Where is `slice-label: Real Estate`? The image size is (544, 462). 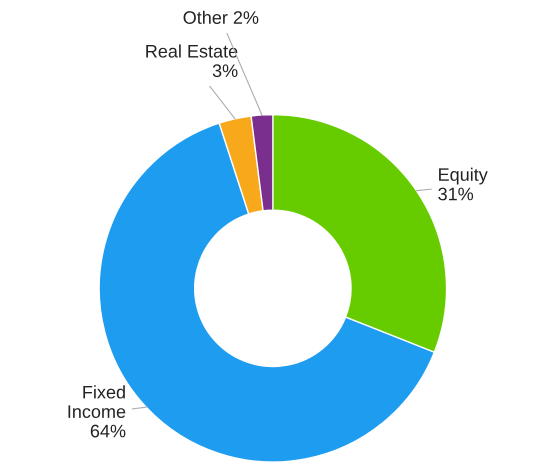
slice-label: Real Estate is located at coordinates (192, 51).